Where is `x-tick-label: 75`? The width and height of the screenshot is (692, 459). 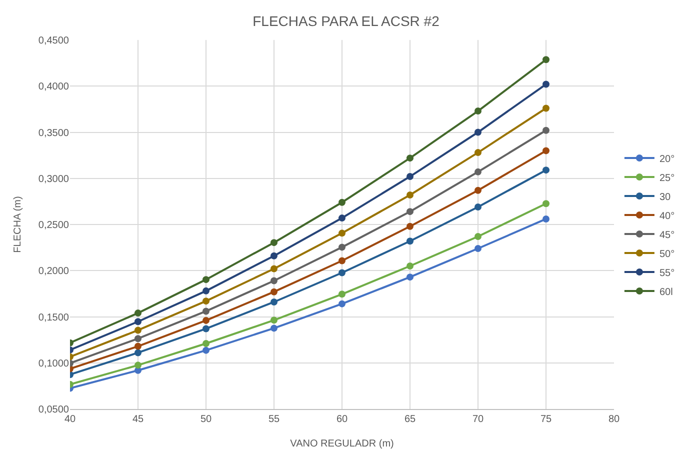 x-tick-label: 75 is located at coordinates (546, 419).